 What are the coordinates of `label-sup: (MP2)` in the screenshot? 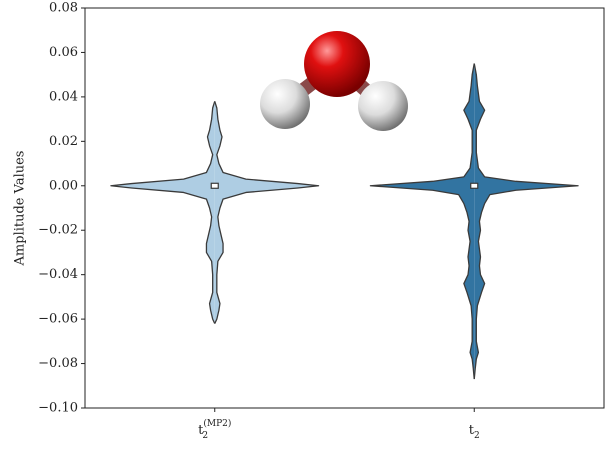 It's located at (217, 423).